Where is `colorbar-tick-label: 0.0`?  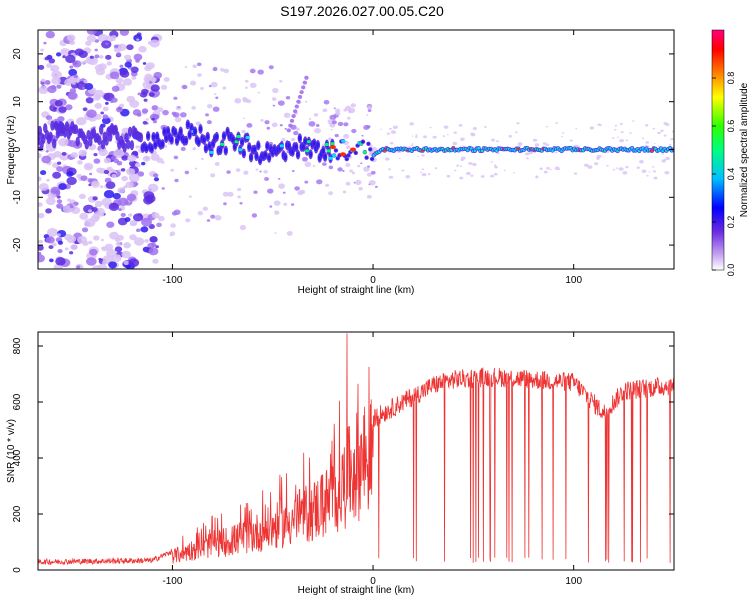
colorbar-tick-label: 0.0 is located at coordinates (731, 270).